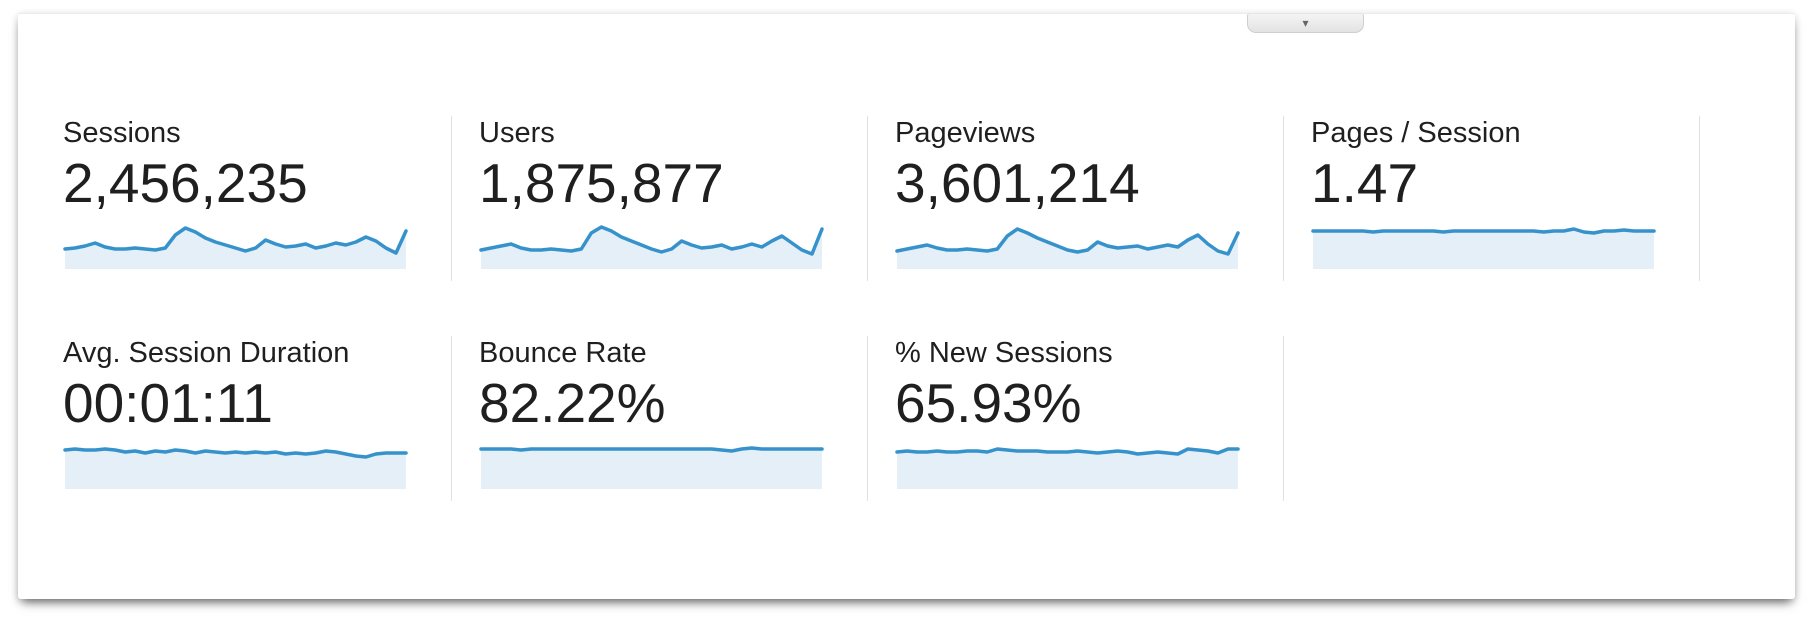  Describe the element at coordinates (988, 403) in the screenshot. I see `metric-value: 65.93%` at that location.